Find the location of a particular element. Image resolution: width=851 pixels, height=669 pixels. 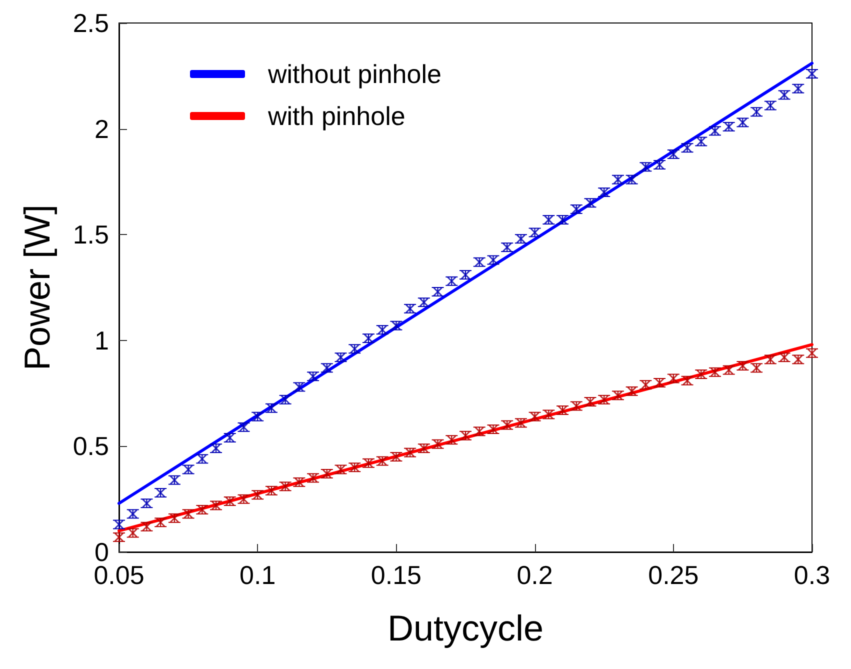

y-axis-title: Power [W] is located at coordinates (37, 287).